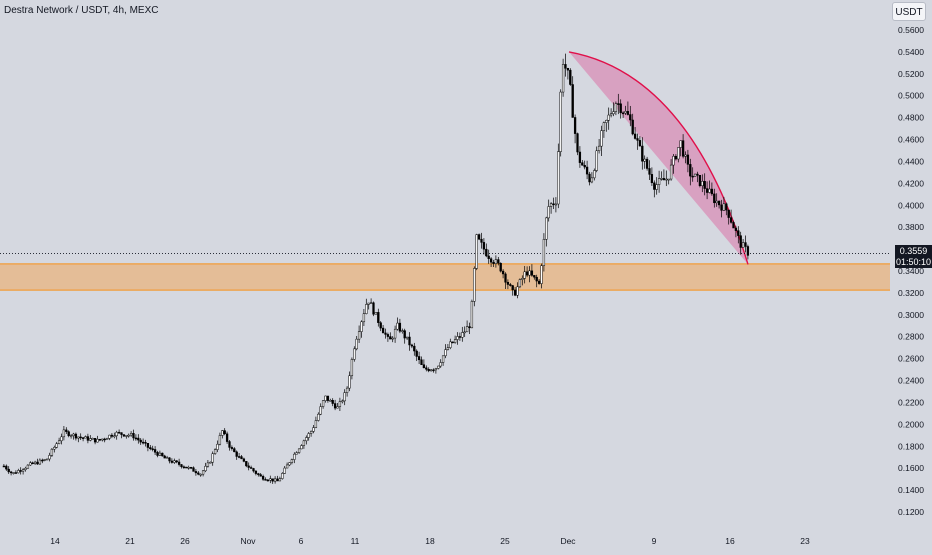  Describe the element at coordinates (911, 271) in the screenshot. I see `y-axis-tick-label: 0.3400` at that location.